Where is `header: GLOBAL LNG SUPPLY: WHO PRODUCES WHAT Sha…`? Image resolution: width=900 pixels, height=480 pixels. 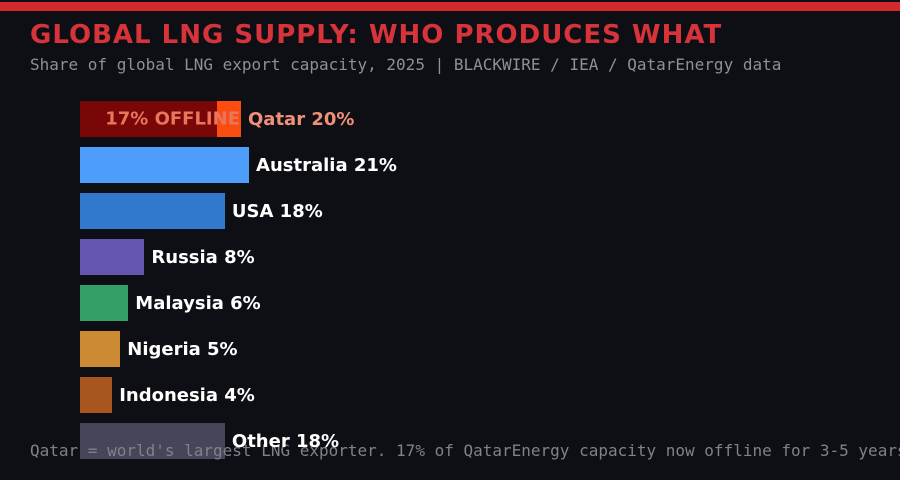
header: GLOBAL LNG SUPPLY: WHO PRODUCES WHAT Sha… is located at coordinates (405, 47).